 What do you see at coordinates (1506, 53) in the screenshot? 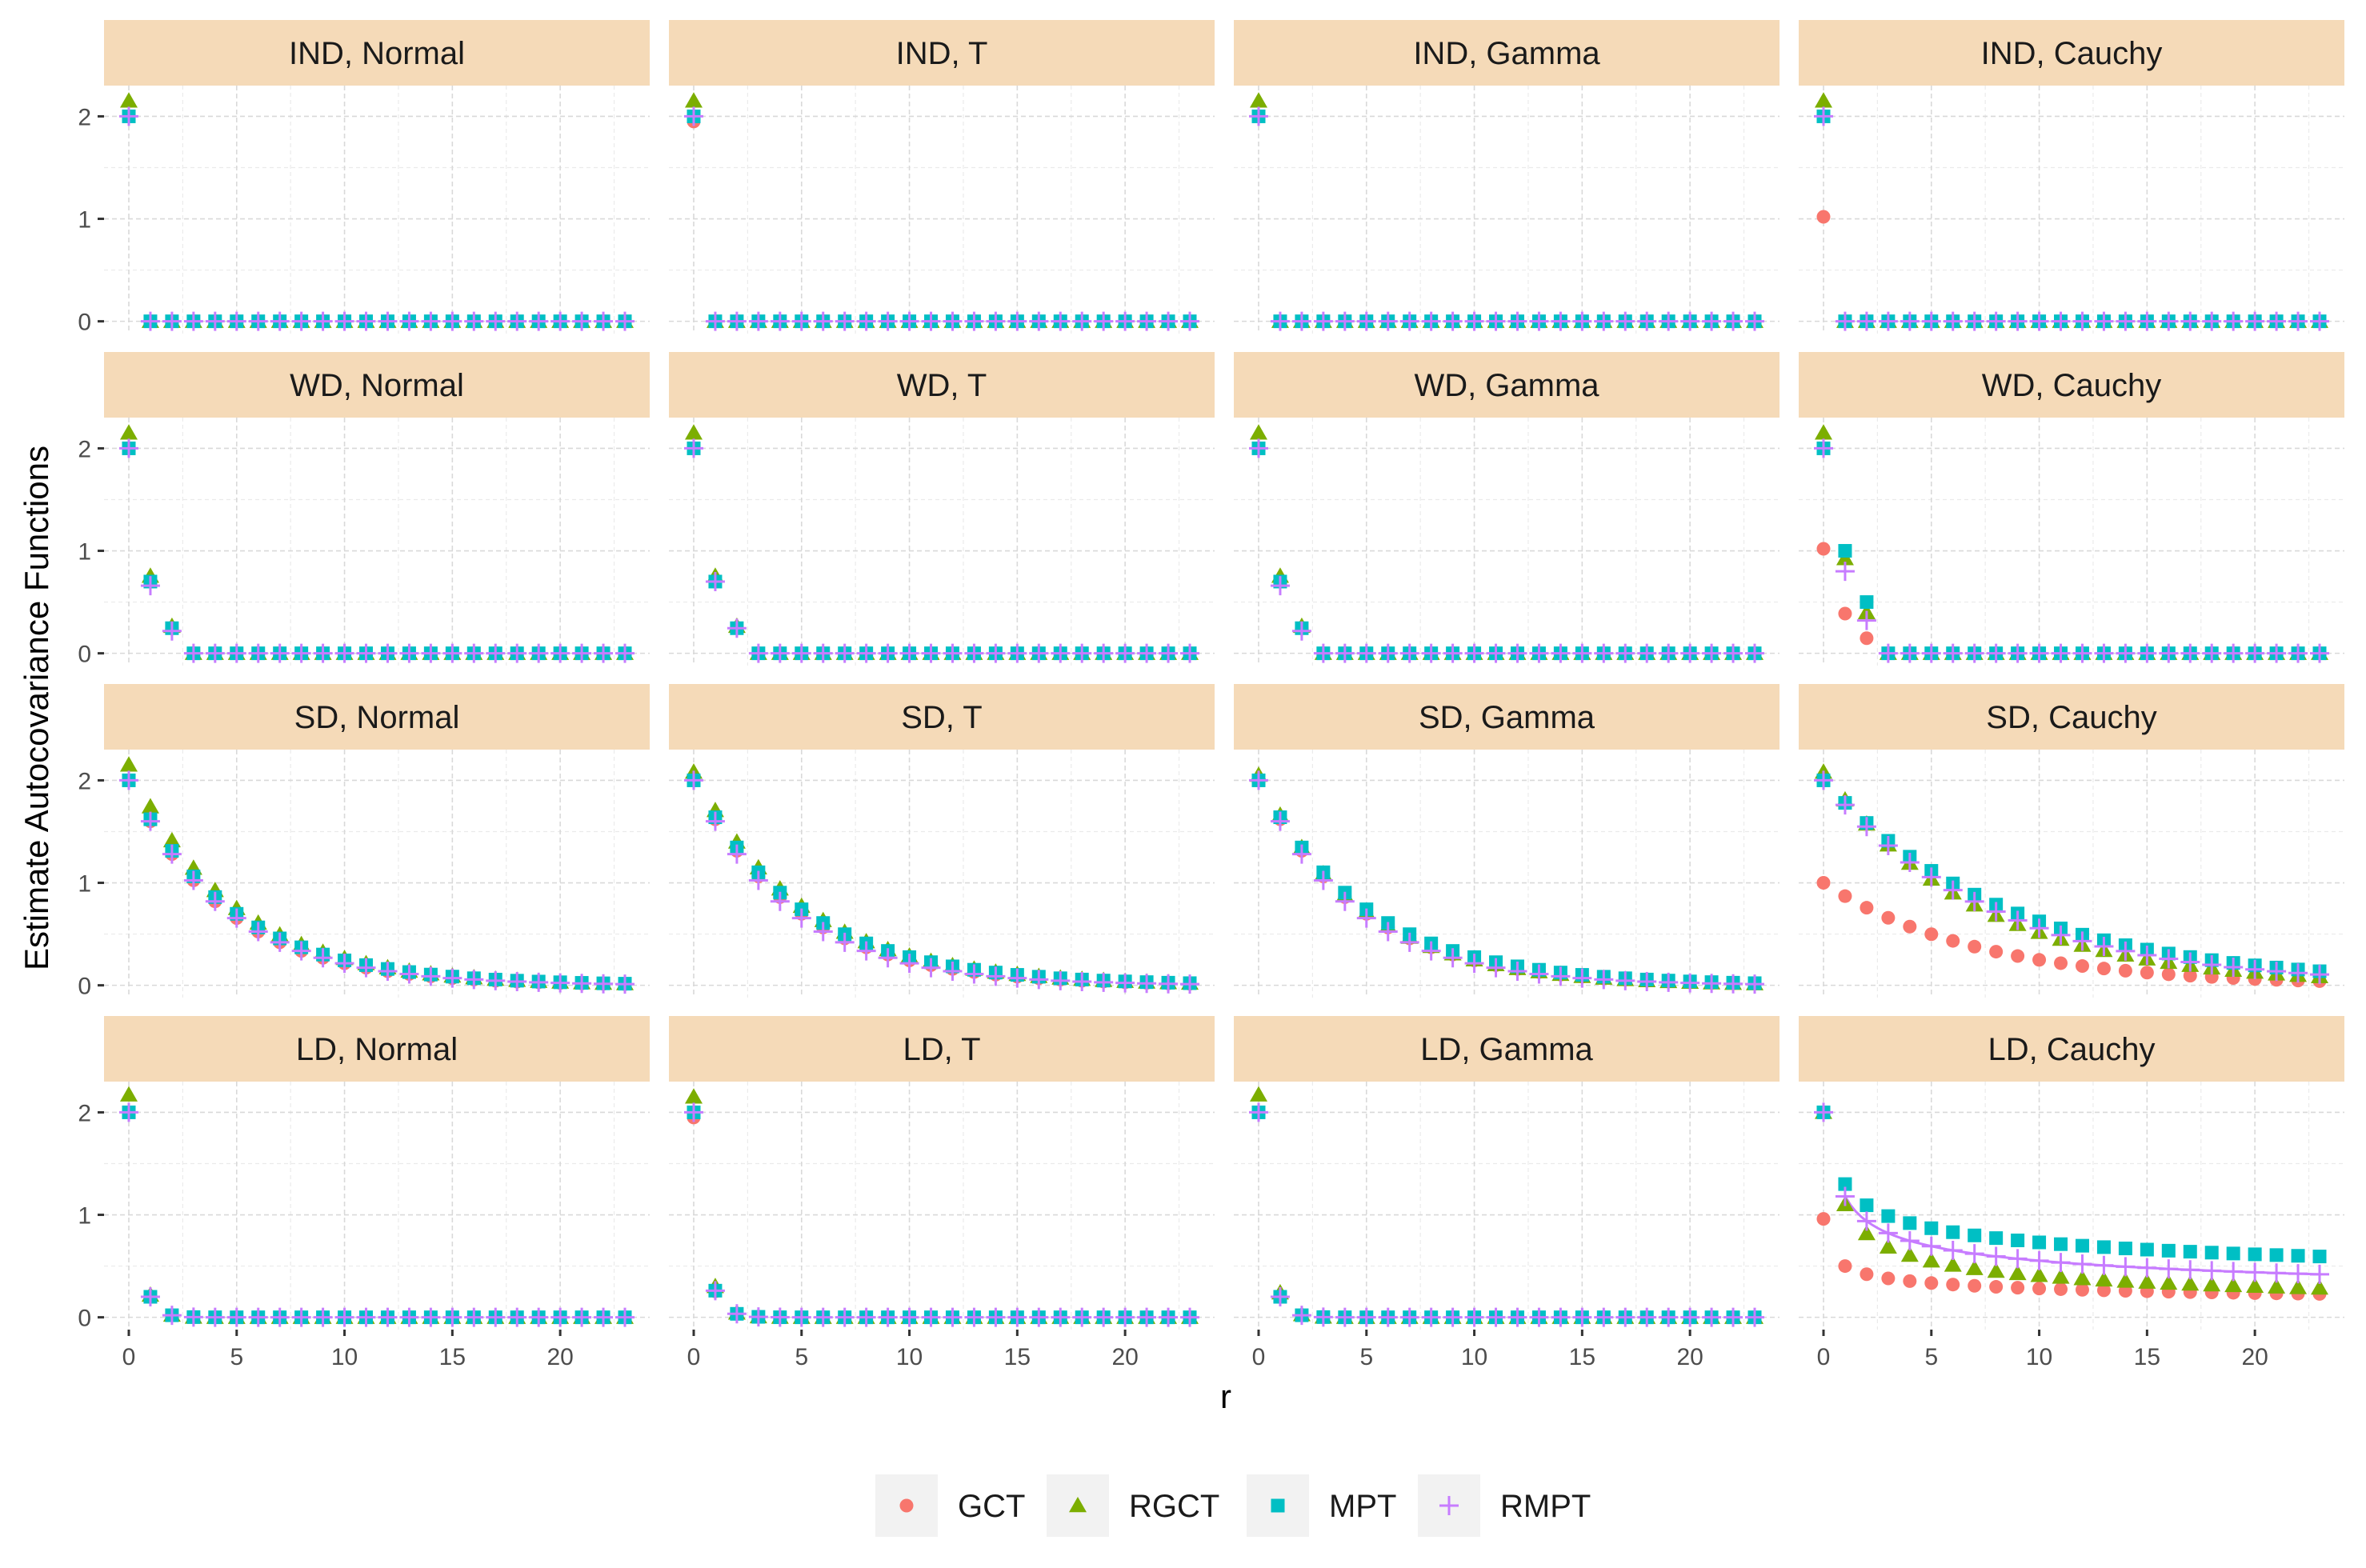
I see `facet-title: IND, Gamma` at bounding box center [1506, 53].